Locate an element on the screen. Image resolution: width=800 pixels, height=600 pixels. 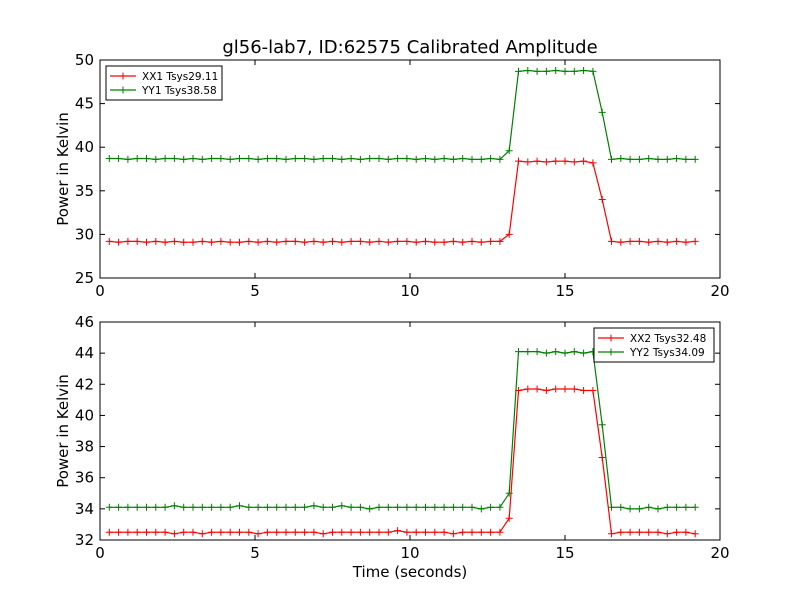
series-yy1 is located at coordinates (402, 114).